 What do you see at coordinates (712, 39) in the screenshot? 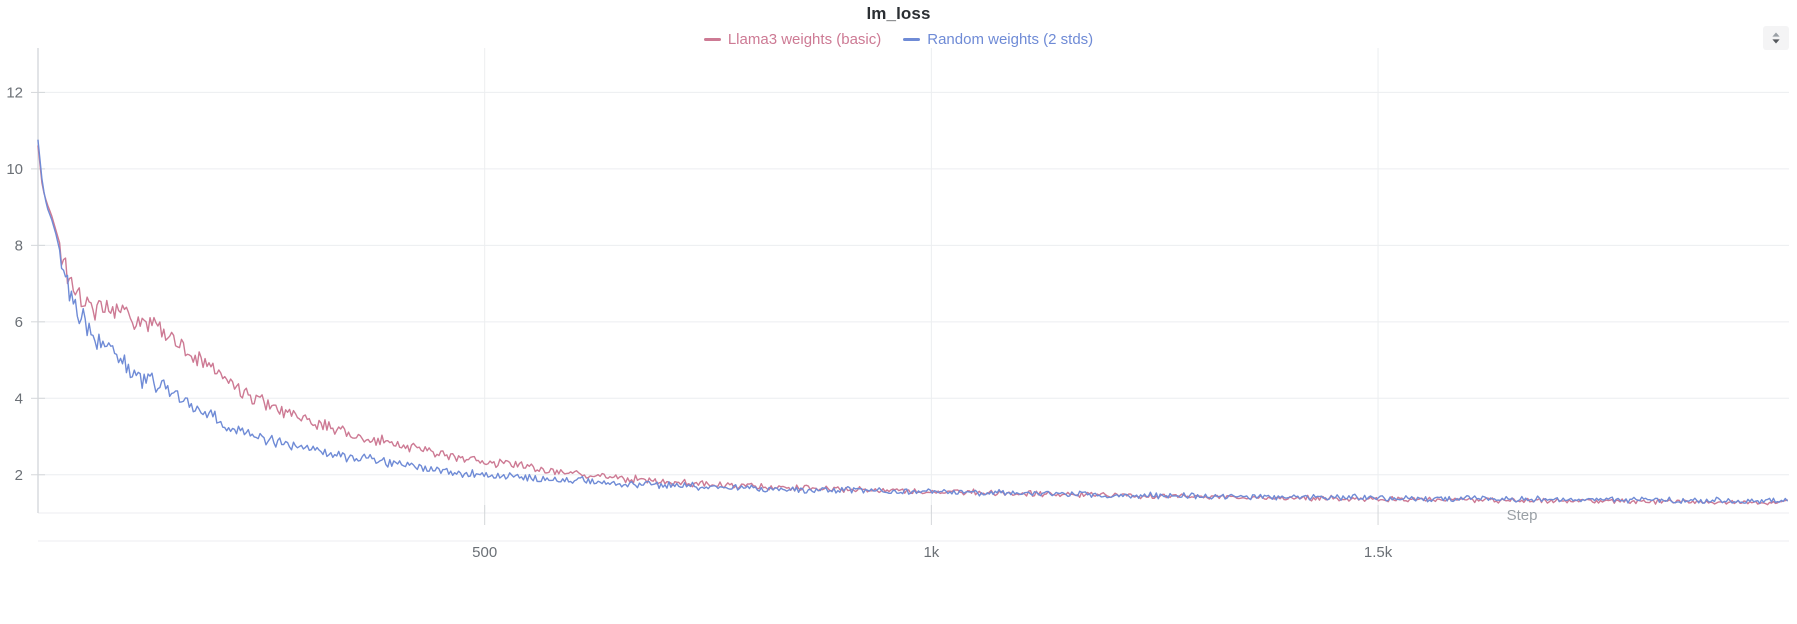
I see `legend-swatch-llama3` at bounding box center [712, 39].